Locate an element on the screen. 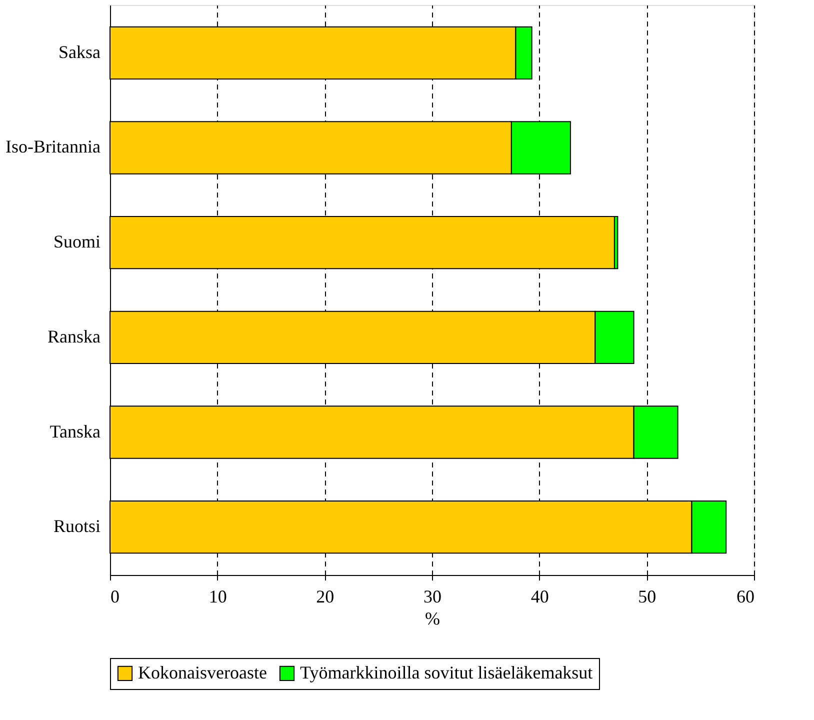  y-tick-label: Ranska is located at coordinates (74, 336).